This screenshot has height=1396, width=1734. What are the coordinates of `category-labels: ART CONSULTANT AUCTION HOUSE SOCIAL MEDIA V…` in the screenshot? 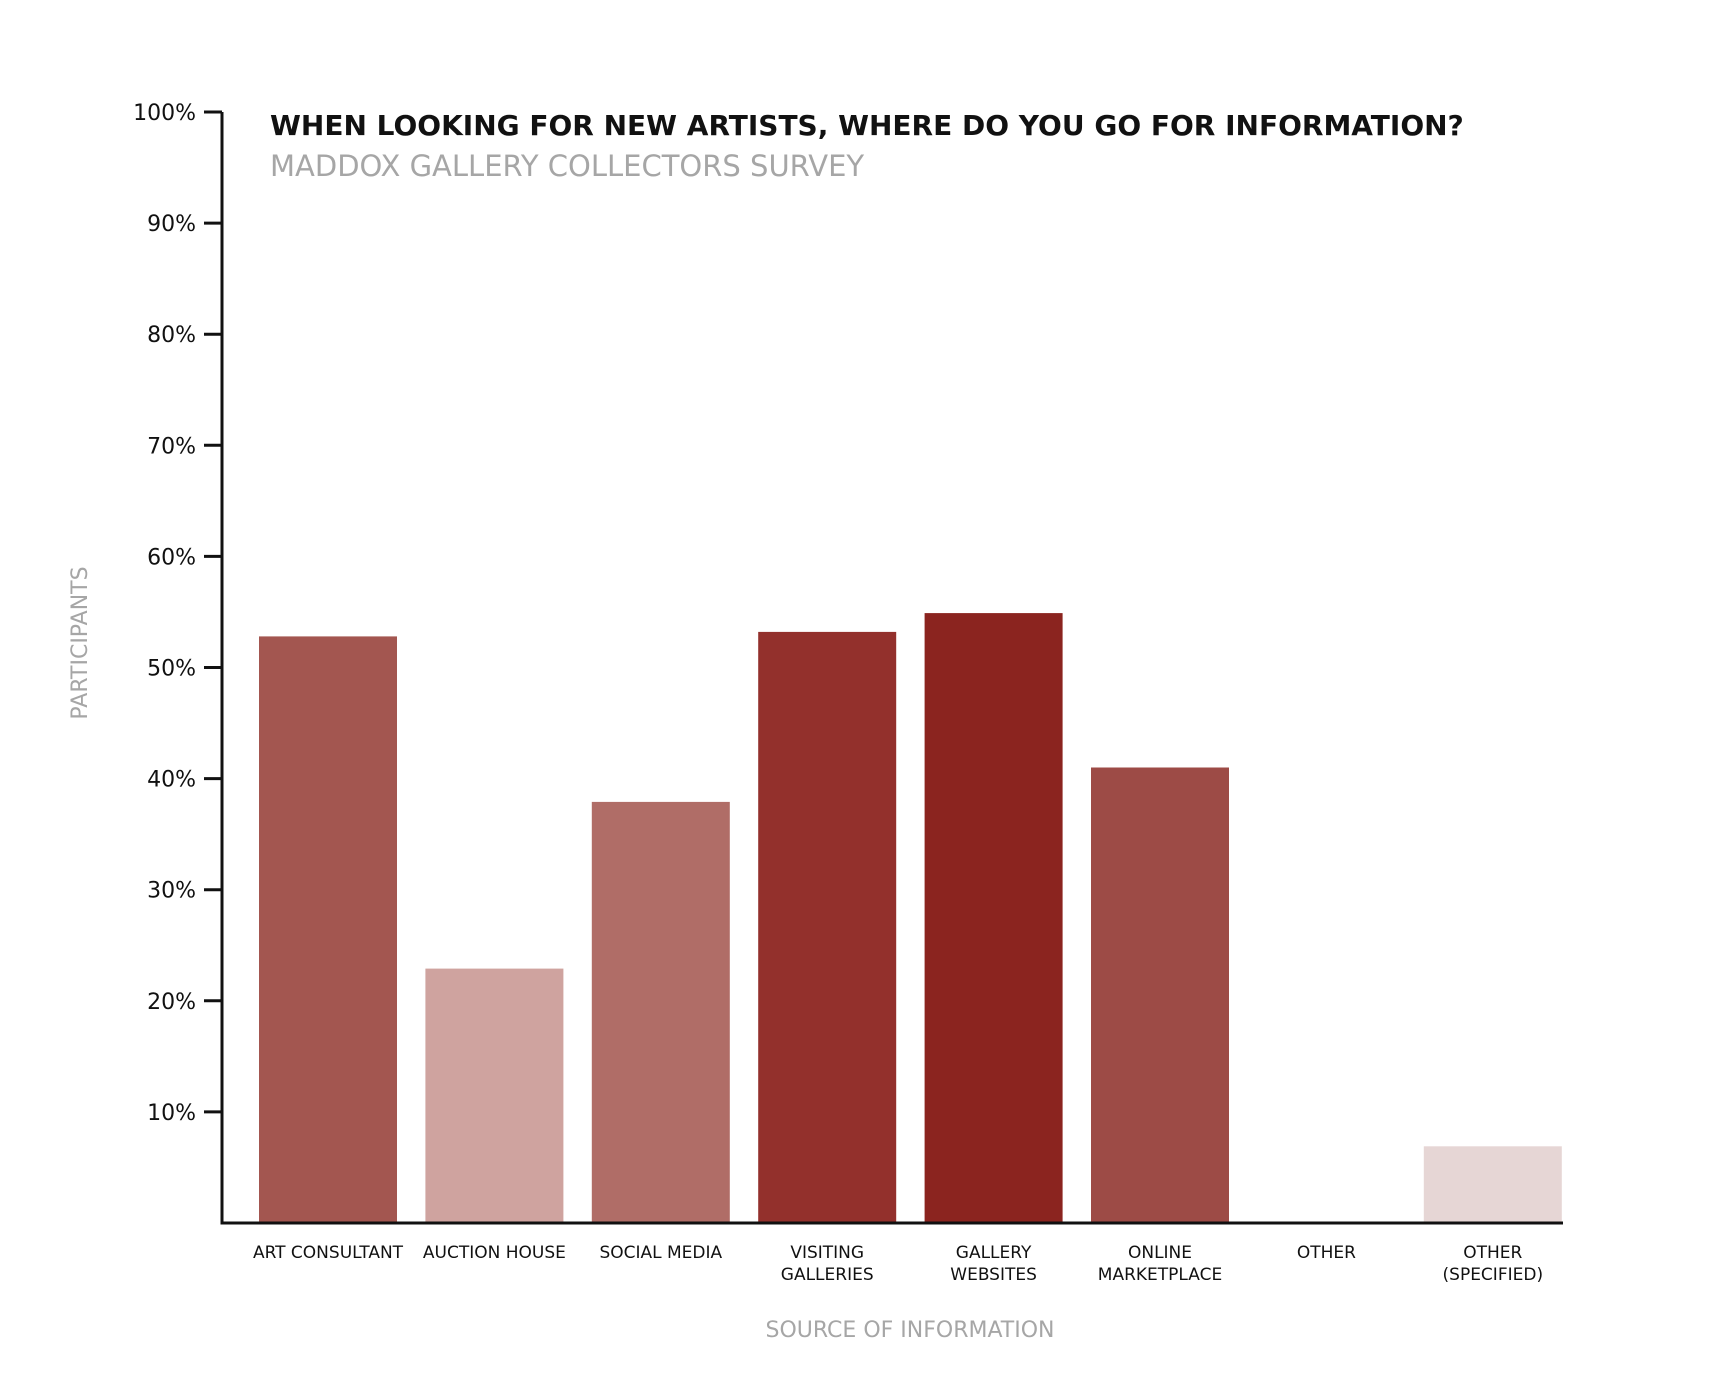 It's located at (898, 1264).